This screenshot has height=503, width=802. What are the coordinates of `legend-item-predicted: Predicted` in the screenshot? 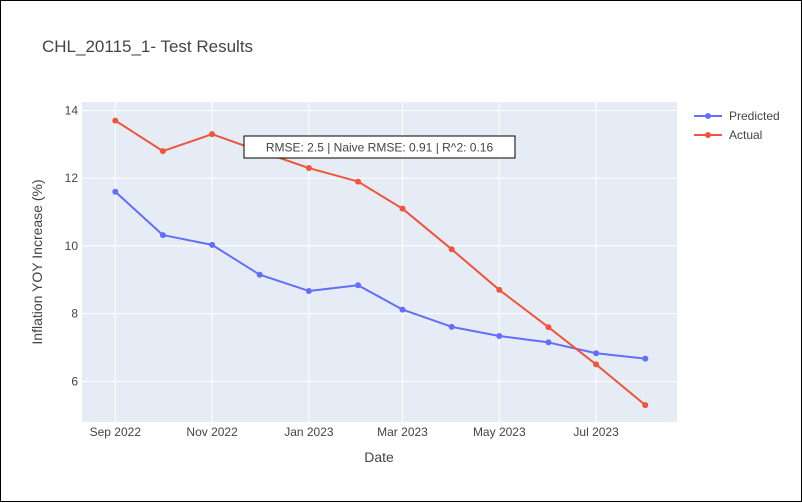 It's located at (737, 116).